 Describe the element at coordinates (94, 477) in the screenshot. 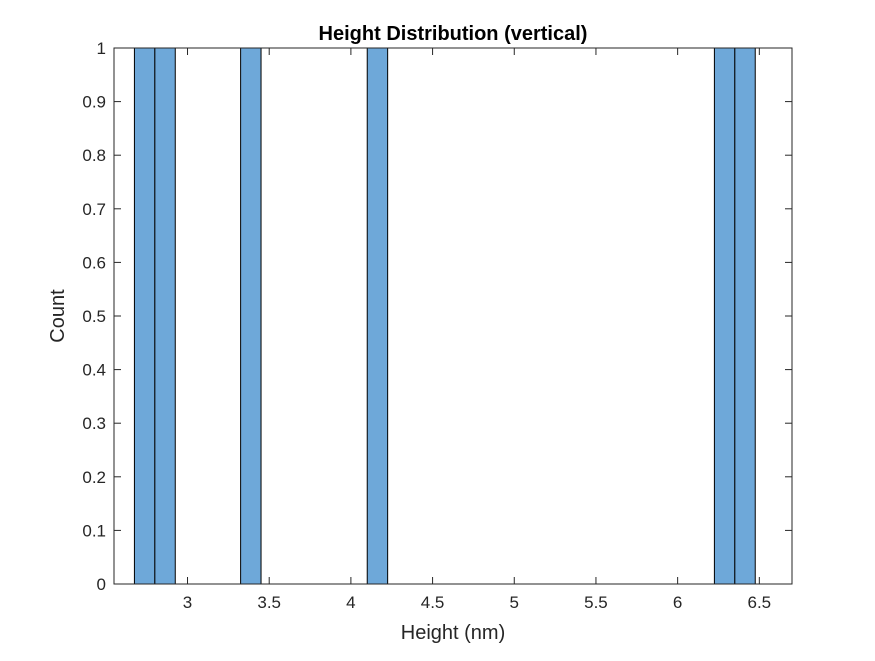

I see `y-tick-label: 0.2` at that location.